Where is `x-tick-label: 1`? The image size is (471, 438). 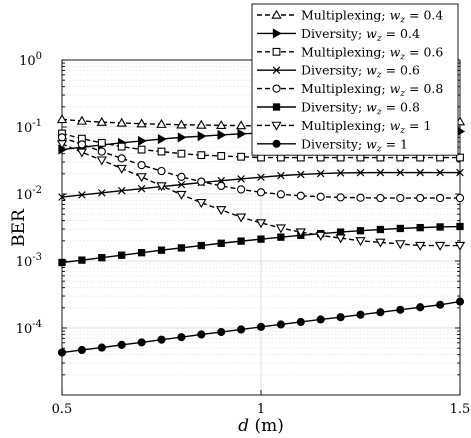
x-tick-label: 1 is located at coordinates (261, 409).